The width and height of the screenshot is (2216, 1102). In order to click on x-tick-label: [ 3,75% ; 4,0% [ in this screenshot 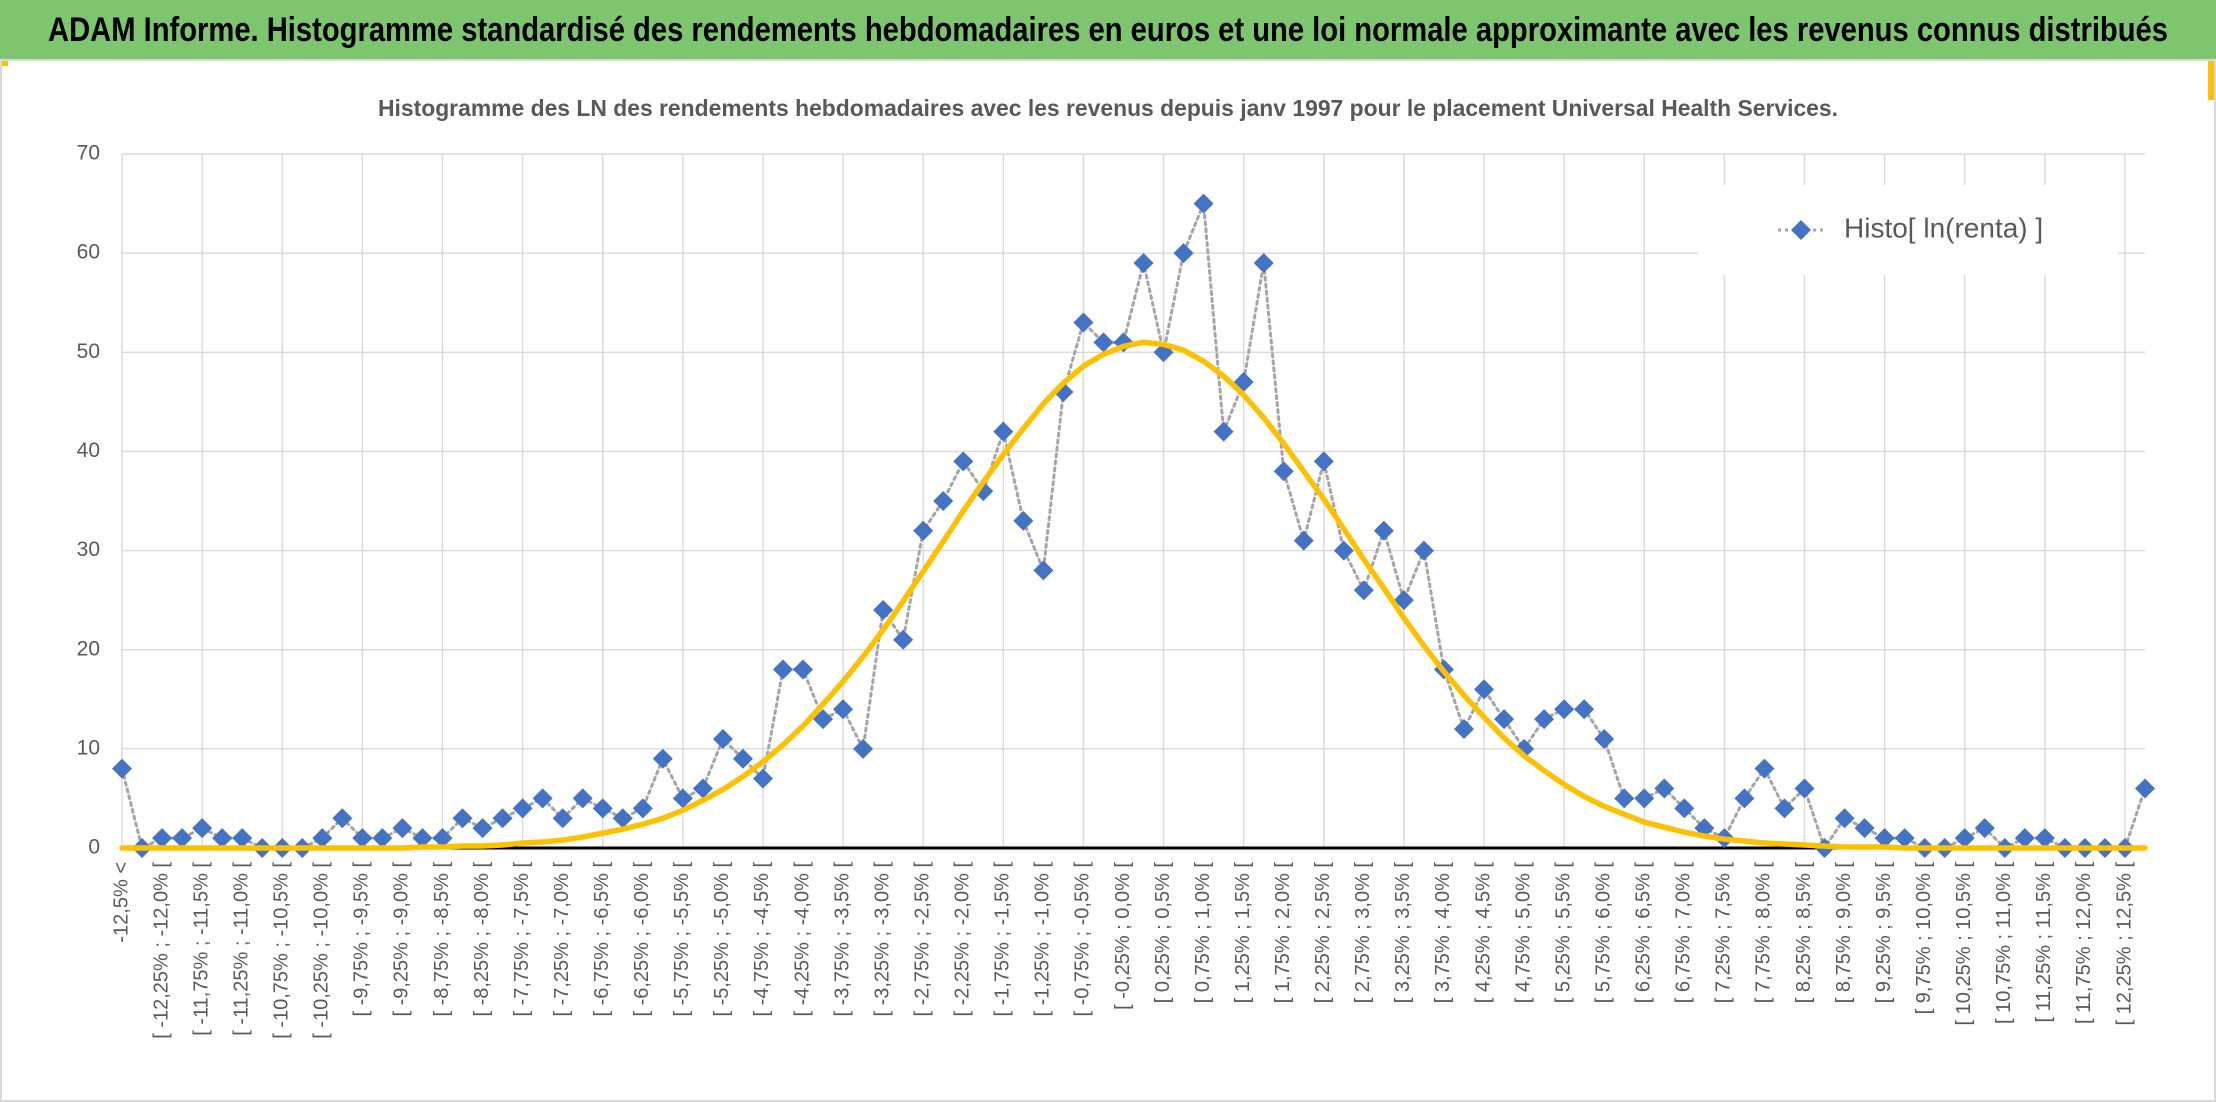, I will do `click(1443, 933)`.